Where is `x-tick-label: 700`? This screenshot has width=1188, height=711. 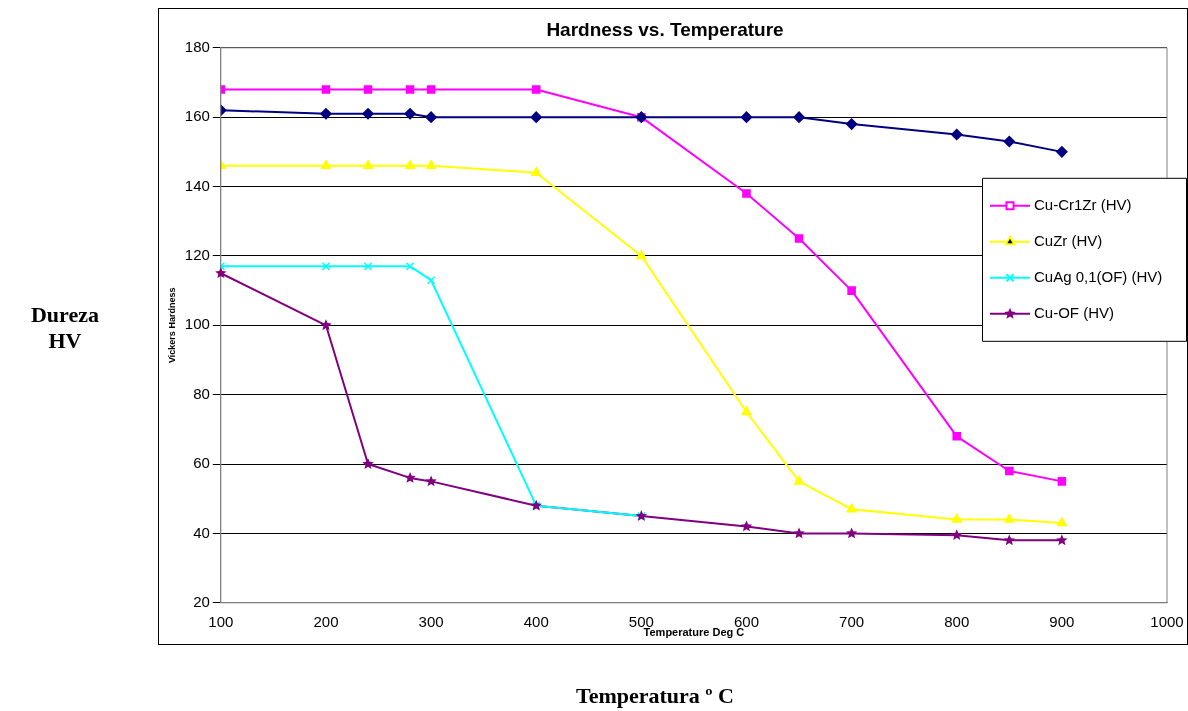 x-tick-label: 700 is located at coordinates (852, 621).